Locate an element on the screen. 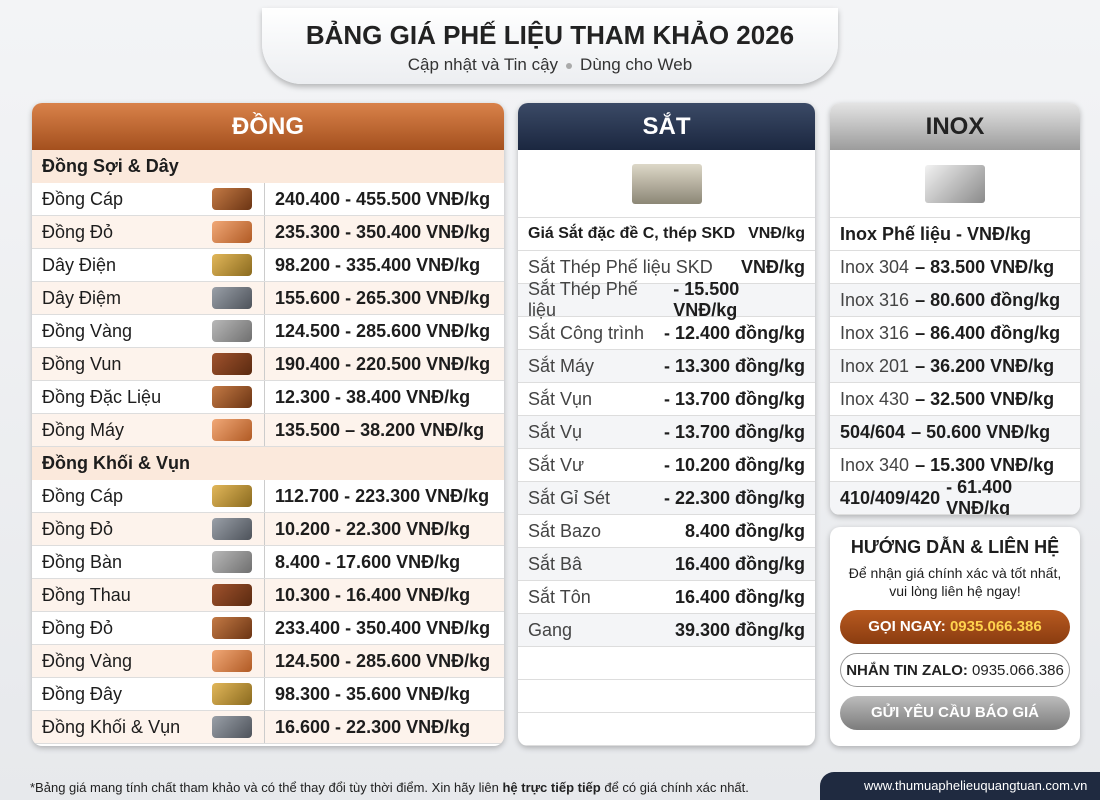  item-name: Sắt Vư is located at coordinates (556, 464).